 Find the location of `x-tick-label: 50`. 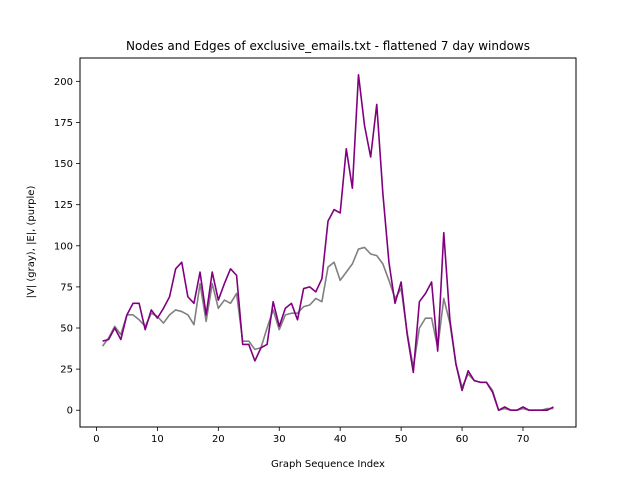

x-tick-label: 50 is located at coordinates (401, 439).